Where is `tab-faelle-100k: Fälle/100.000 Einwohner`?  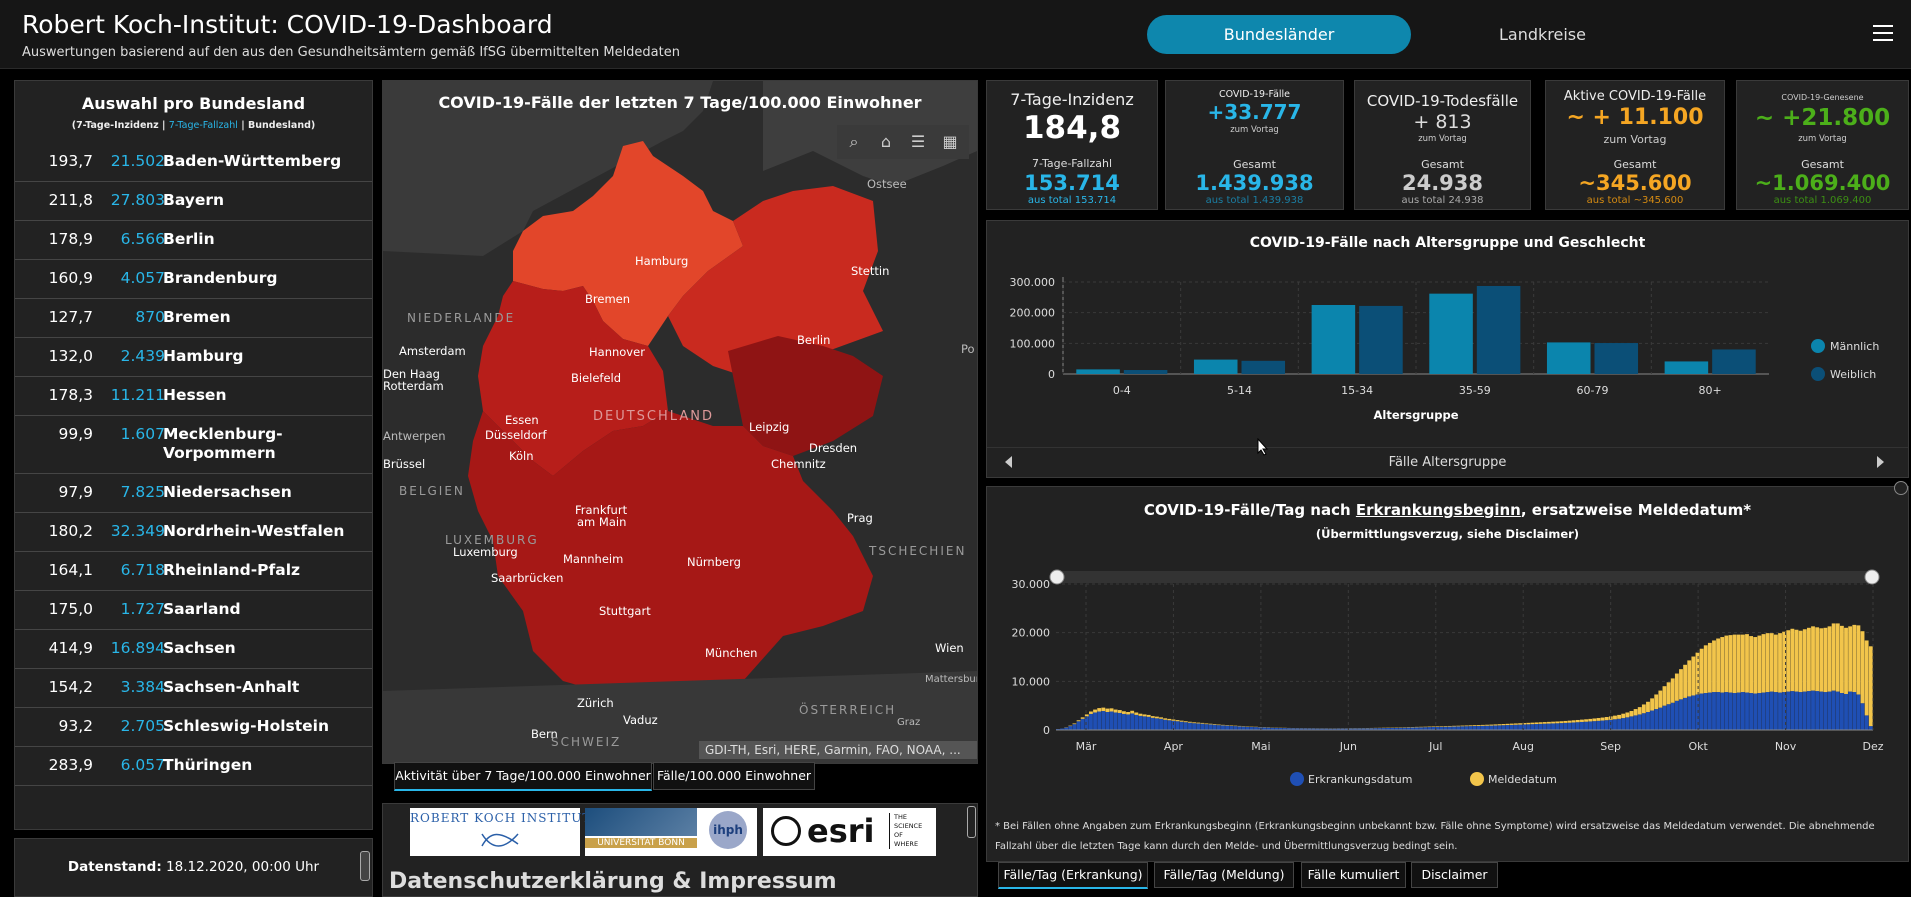 tab-faelle-100k: Fälle/100.000 Einwohner is located at coordinates (734, 776).